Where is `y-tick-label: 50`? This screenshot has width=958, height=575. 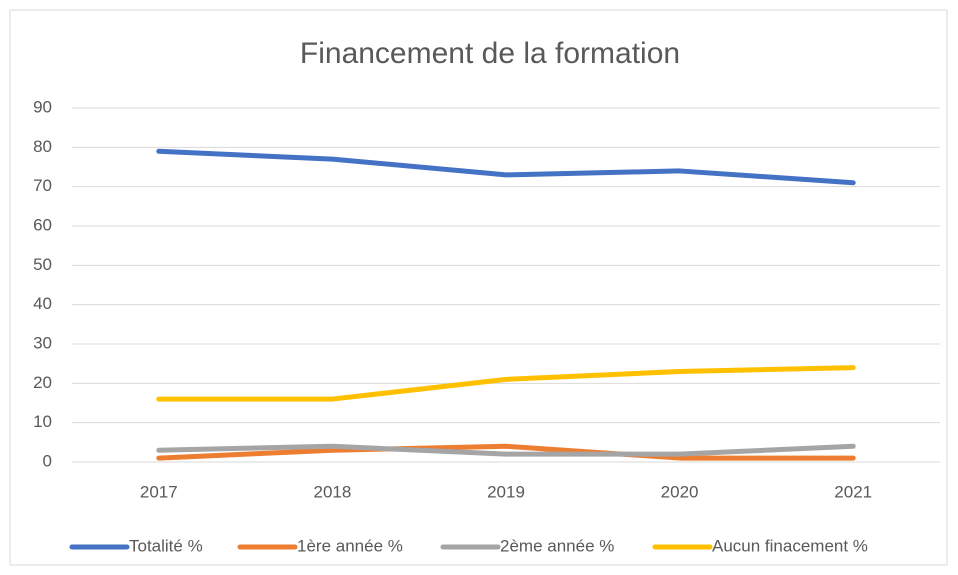 y-tick-label: 50 is located at coordinates (42, 264).